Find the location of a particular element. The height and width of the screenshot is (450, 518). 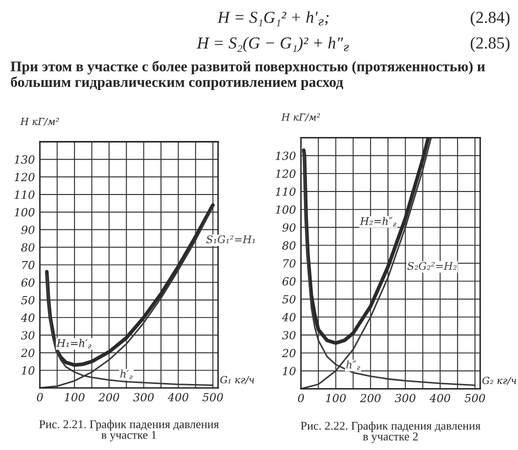

x-axis-title: G₂ кг/ч is located at coordinates (499, 380).